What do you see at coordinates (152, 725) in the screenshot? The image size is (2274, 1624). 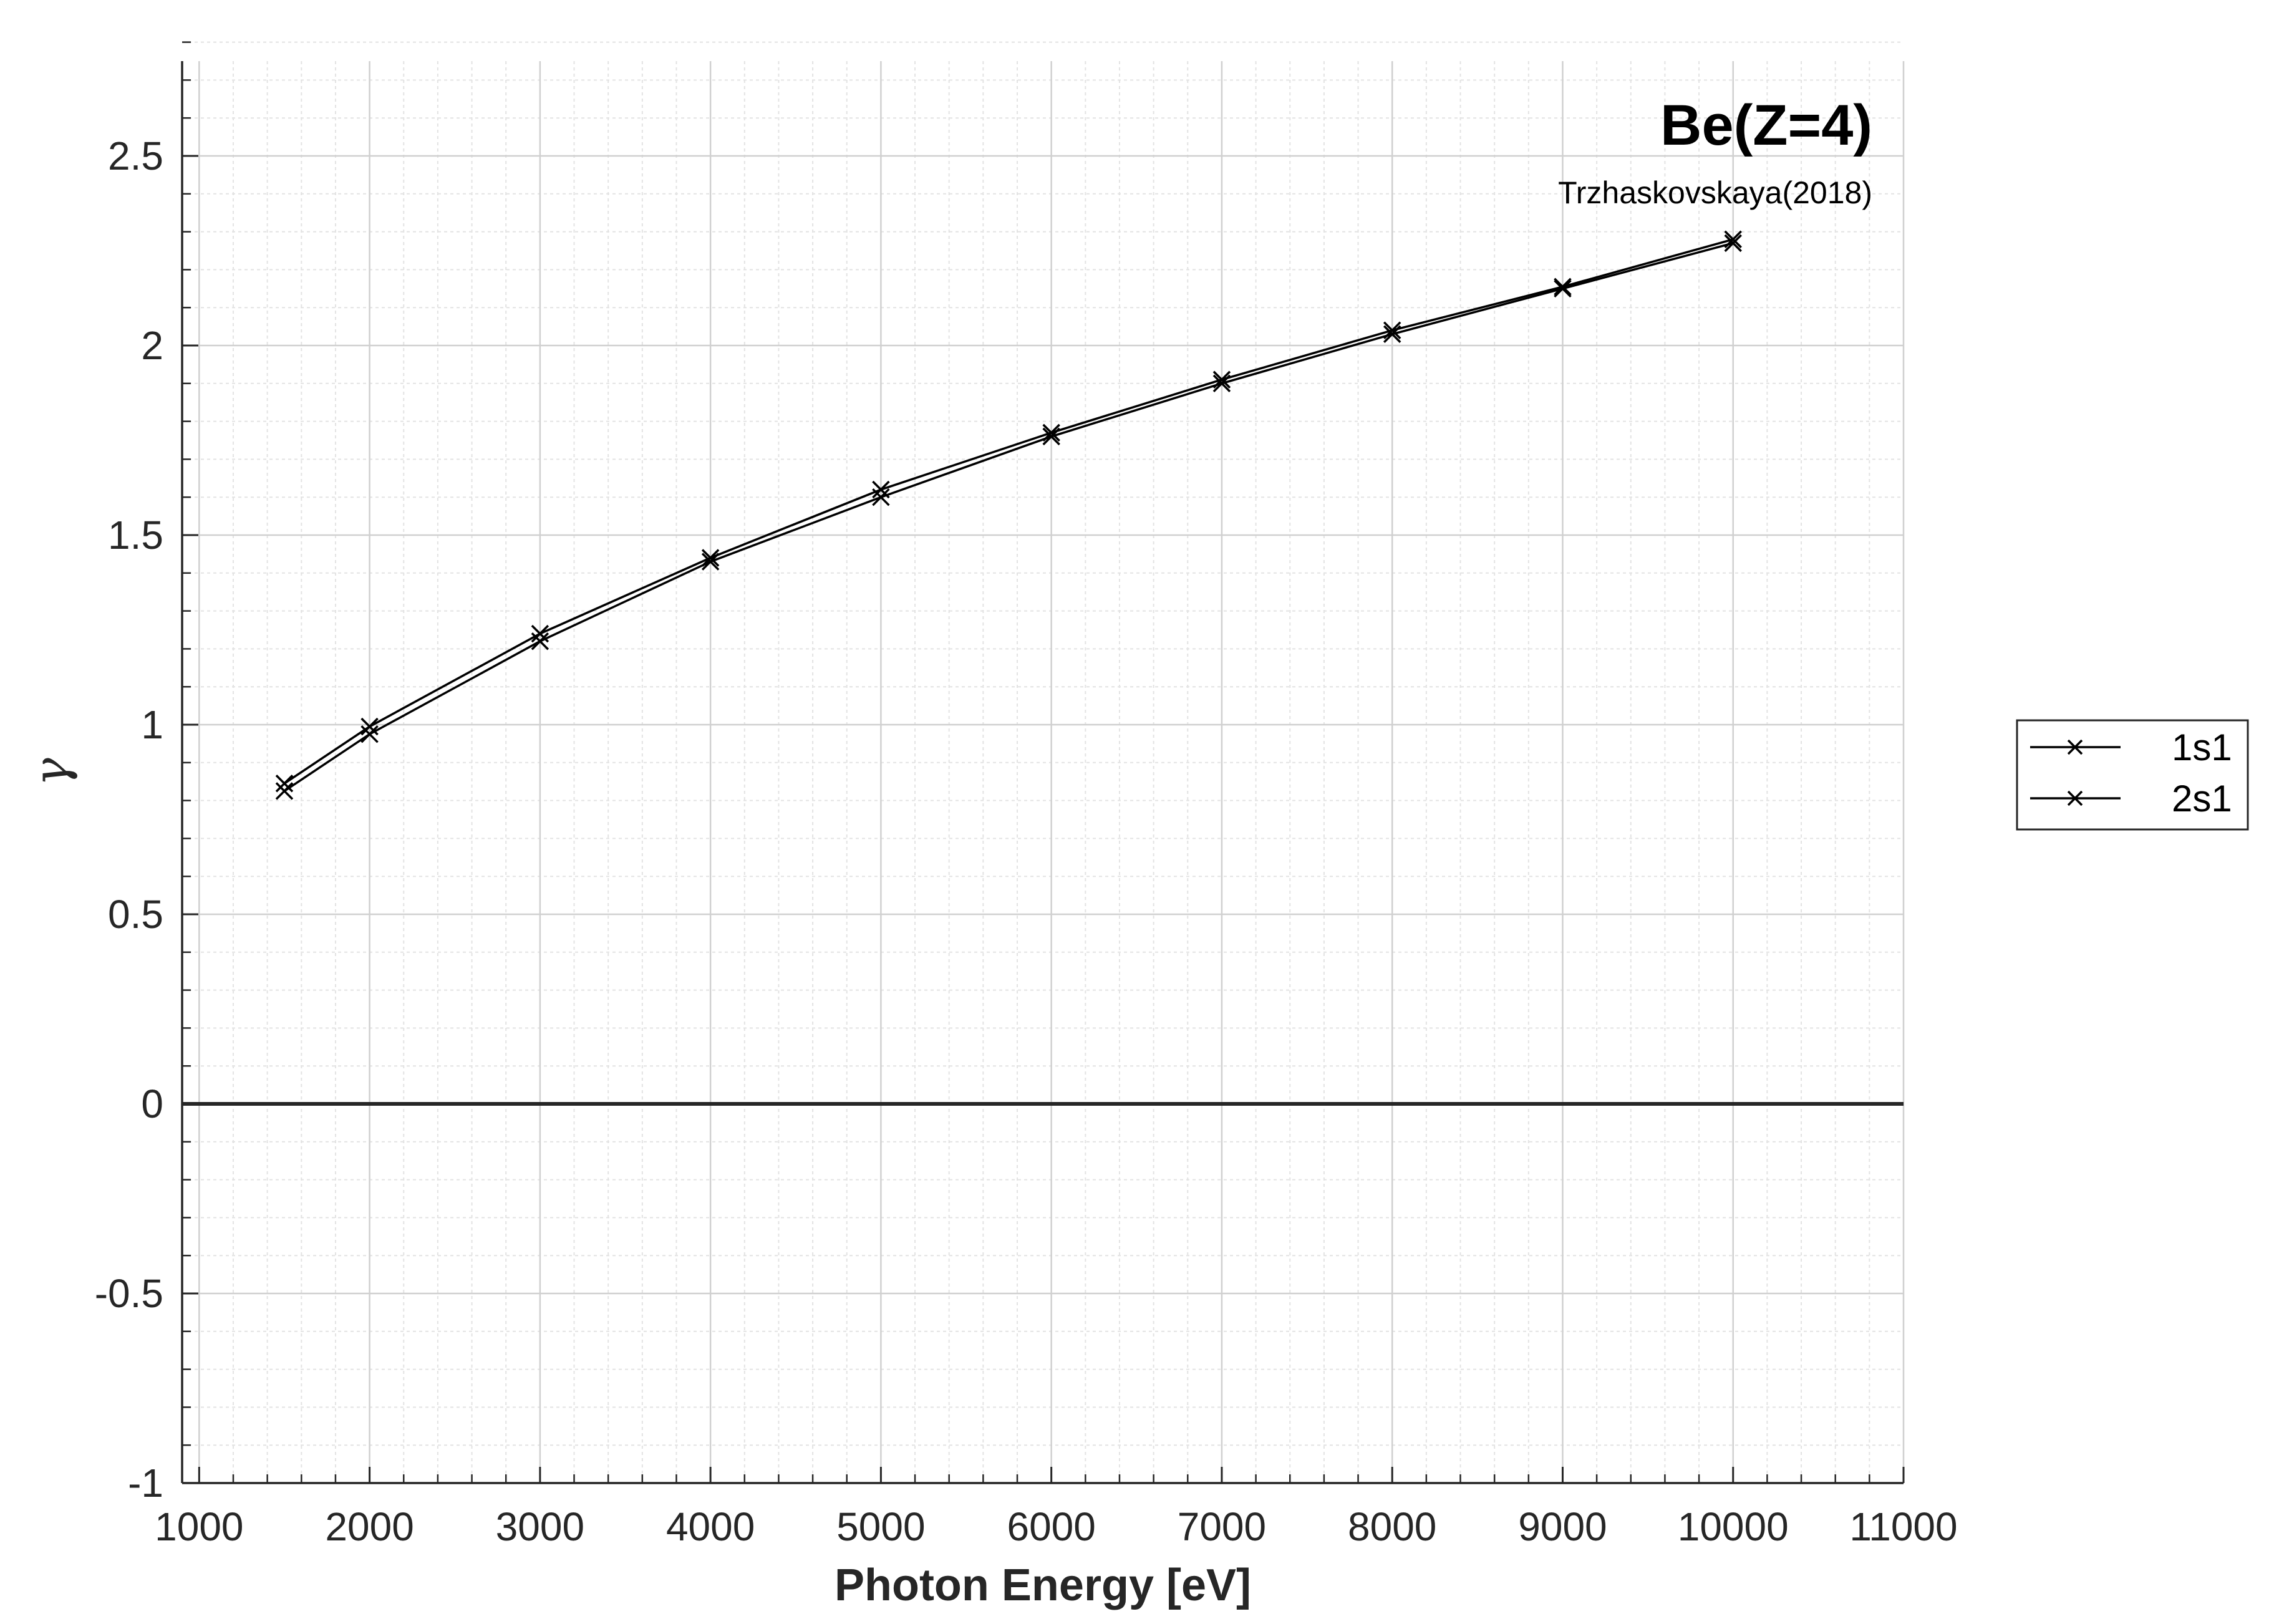 I see `y-tick-label: 1` at bounding box center [152, 725].